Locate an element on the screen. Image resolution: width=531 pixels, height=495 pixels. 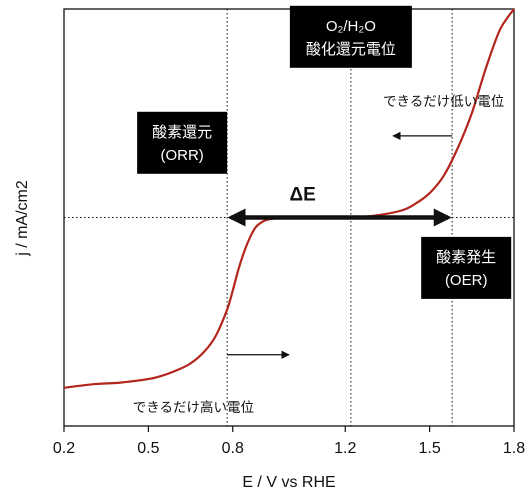
annotation-box: 酸素発生 (OER) is located at coordinates (466, 267).